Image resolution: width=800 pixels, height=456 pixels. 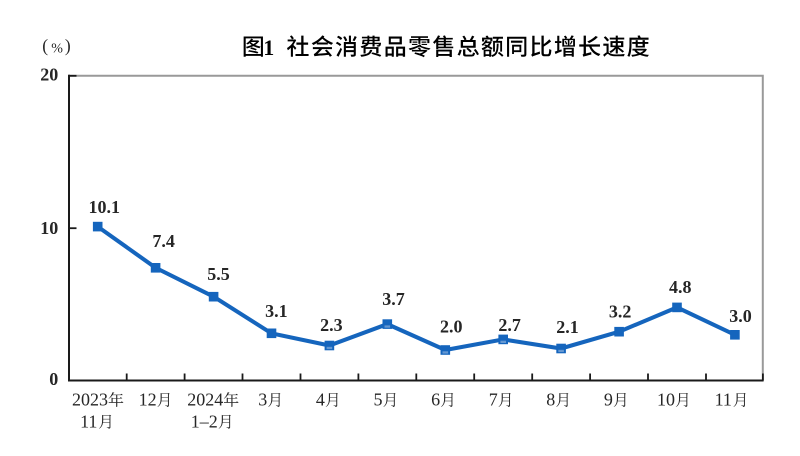 What do you see at coordinates (680, 287) in the screenshot?
I see `svg-text: 4.8` at bounding box center [680, 287].